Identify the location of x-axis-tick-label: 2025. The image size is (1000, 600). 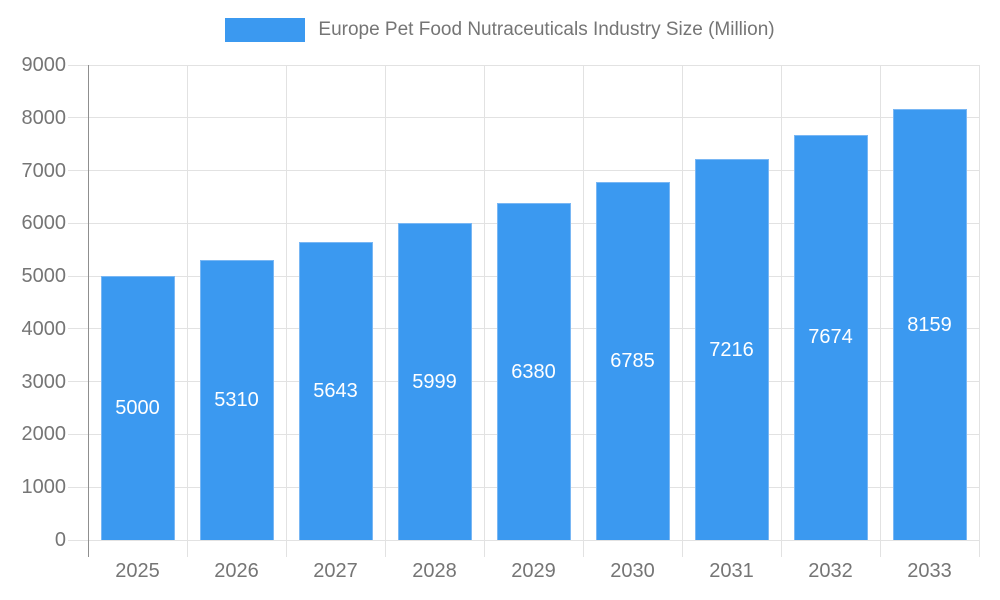
(137, 571).